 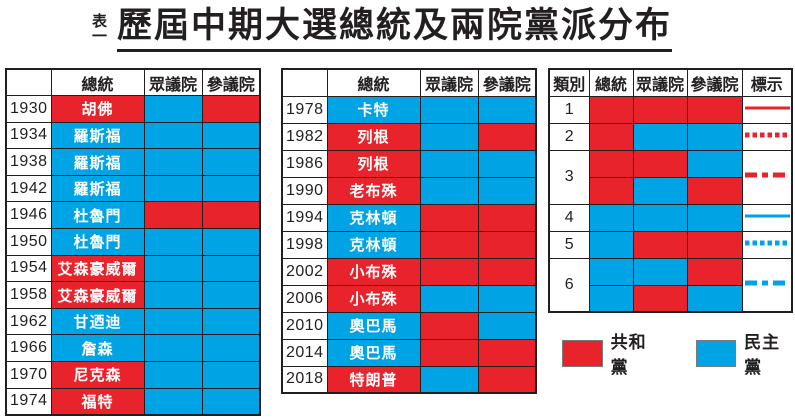 I want to click on title-underline, so click(x=395, y=50).